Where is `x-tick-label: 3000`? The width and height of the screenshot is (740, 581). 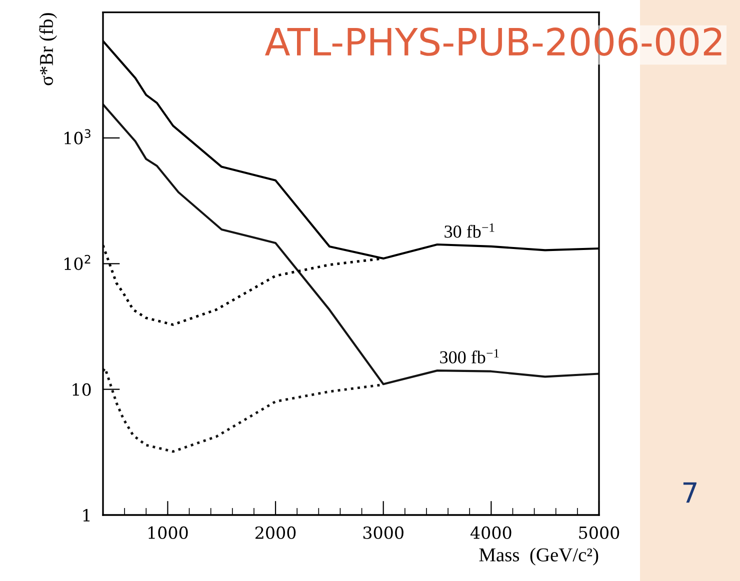
x-tick-label: 3000 is located at coordinates (383, 533).